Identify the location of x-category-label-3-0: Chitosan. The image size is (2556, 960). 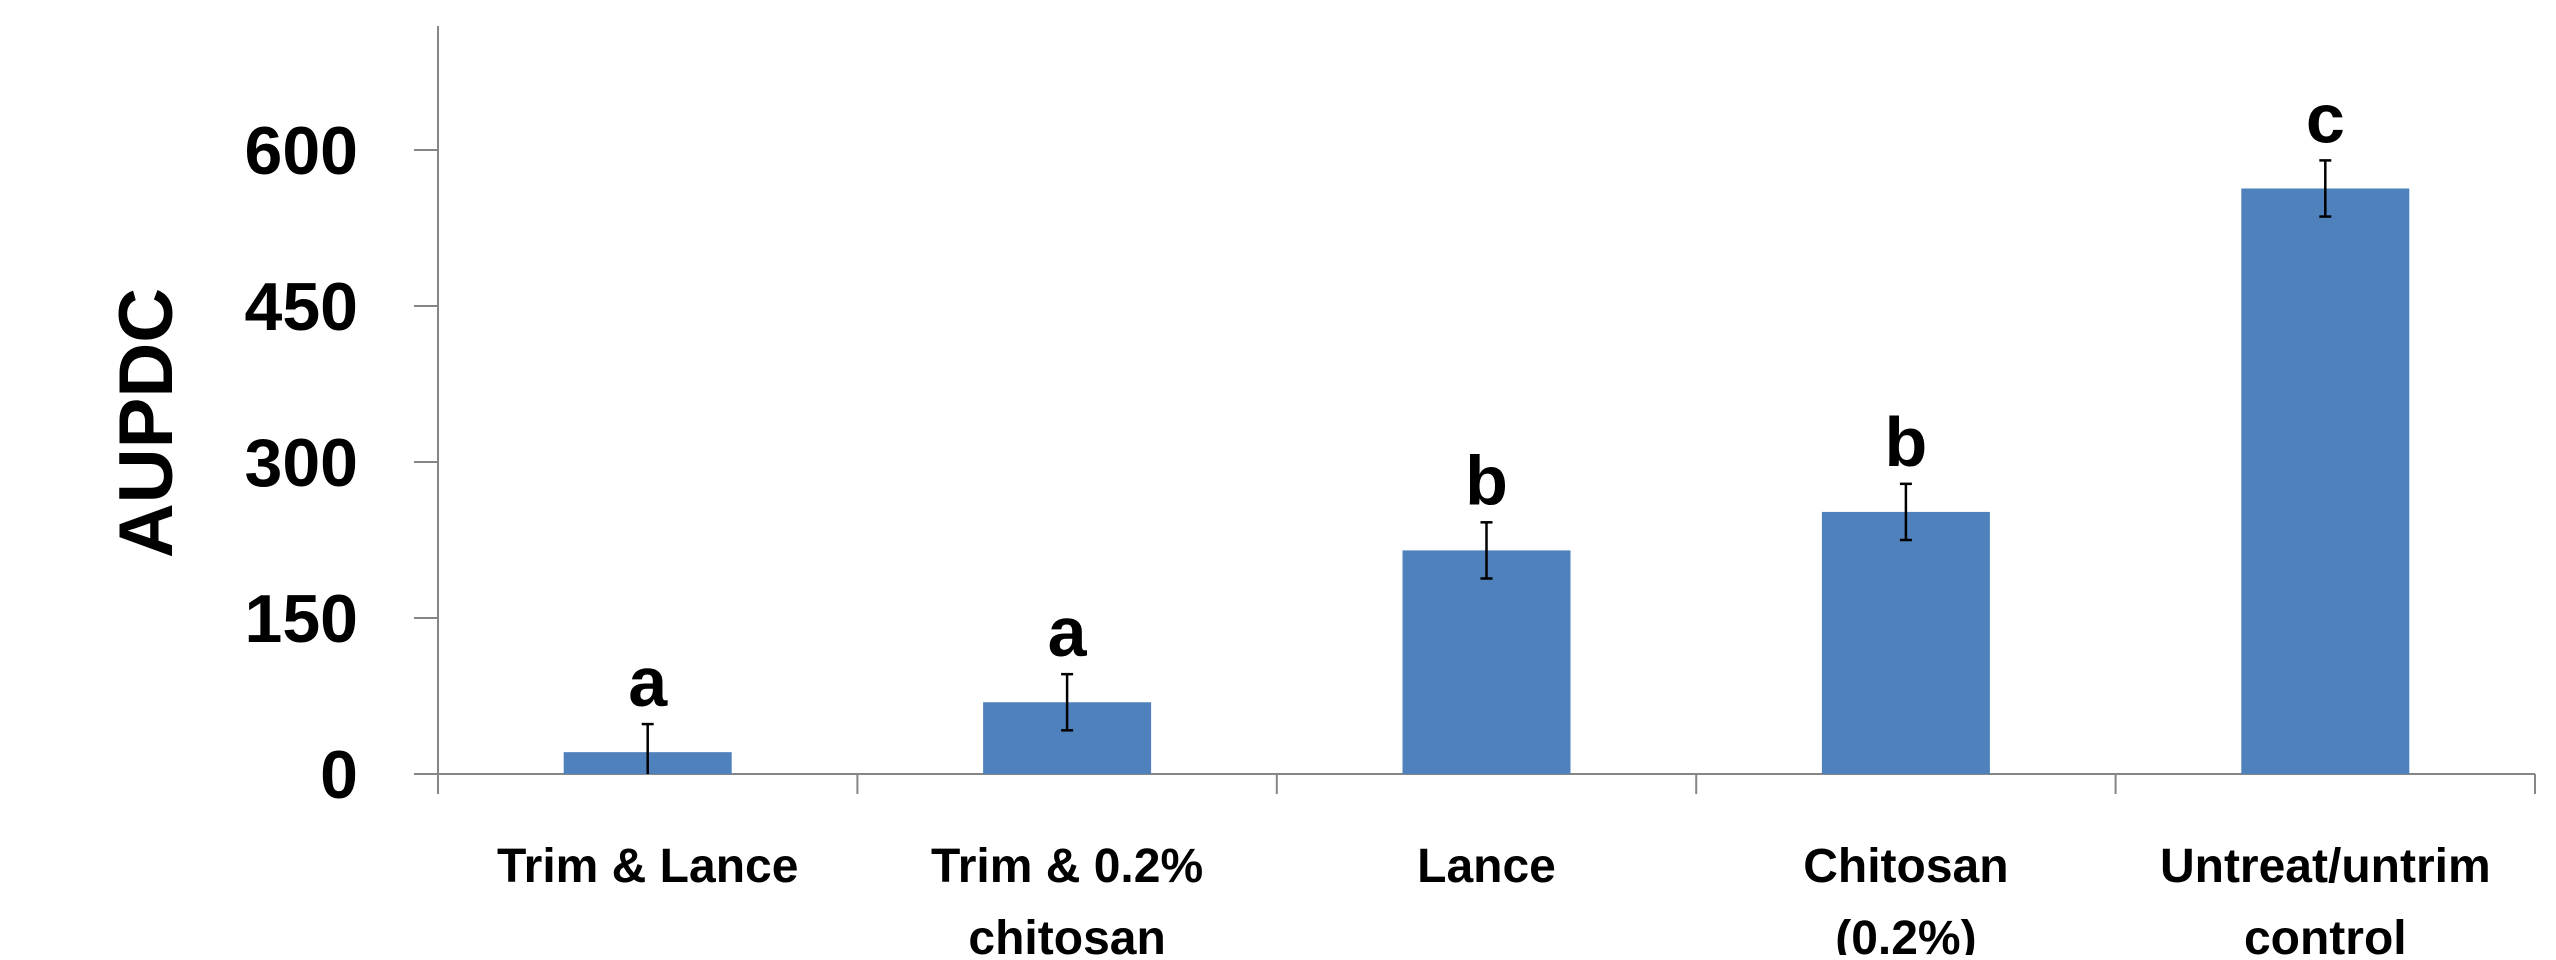
(1905, 866).